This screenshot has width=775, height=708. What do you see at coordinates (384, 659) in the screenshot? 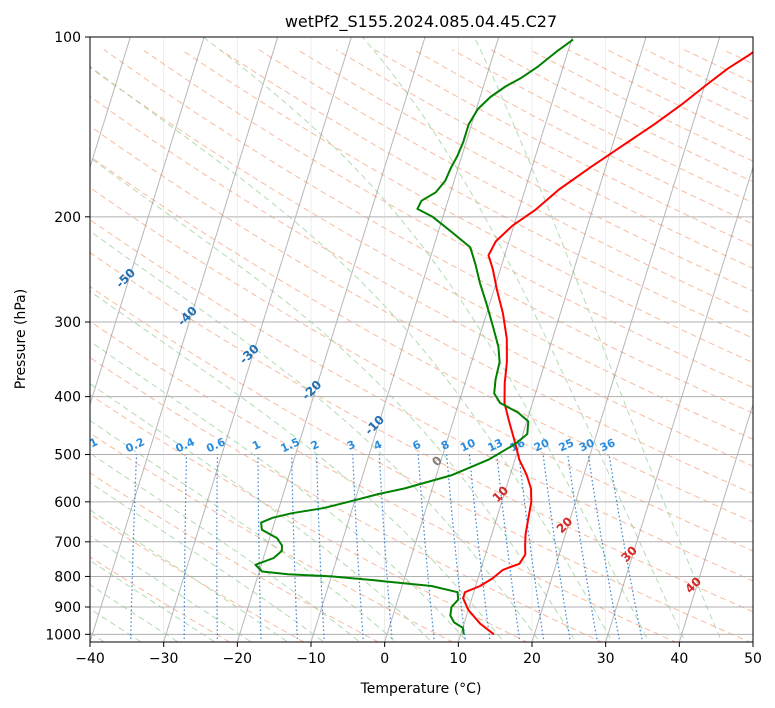
I see `x-tick-label: 0` at bounding box center [384, 659].